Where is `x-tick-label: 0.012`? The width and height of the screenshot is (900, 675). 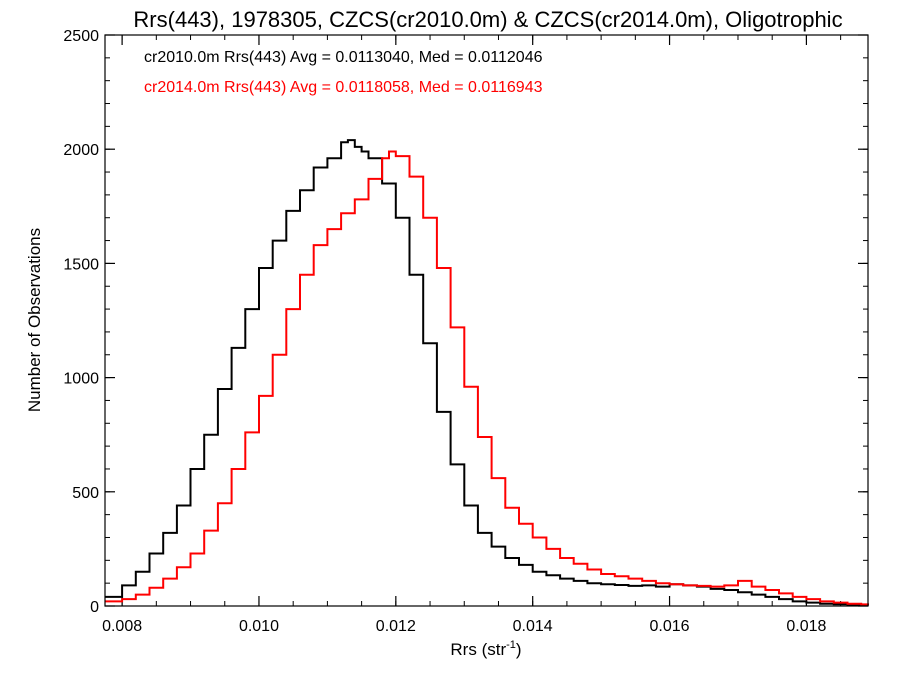 x-tick-label: 0.012 is located at coordinates (396, 626).